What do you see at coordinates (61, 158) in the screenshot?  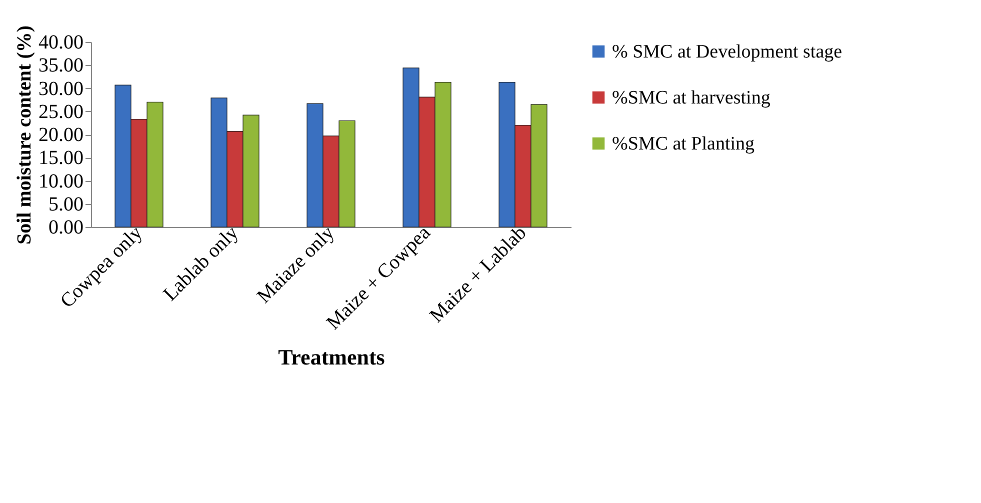 I see `y-tick-label: 15.00` at bounding box center [61, 158].